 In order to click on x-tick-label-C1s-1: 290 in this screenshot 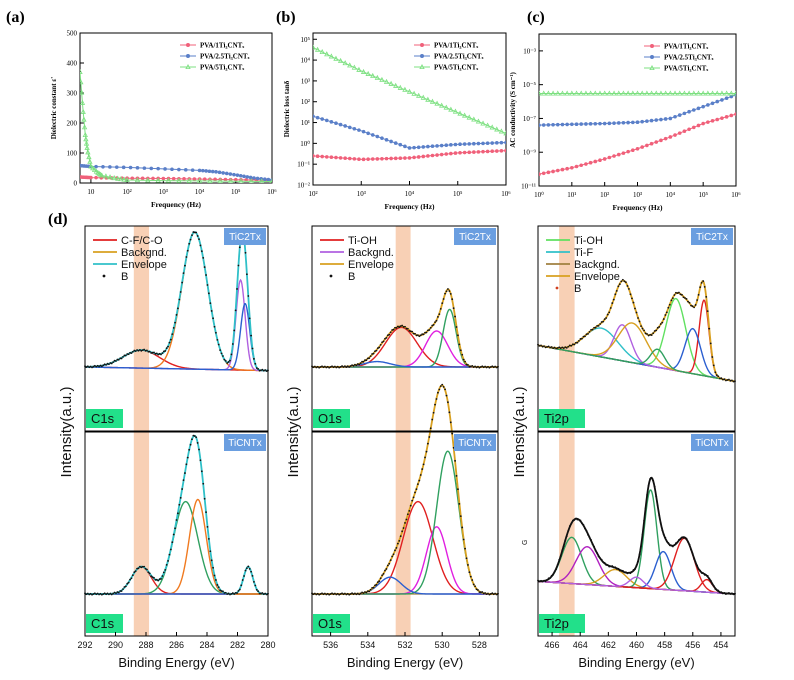, I will do `click(115, 645)`.